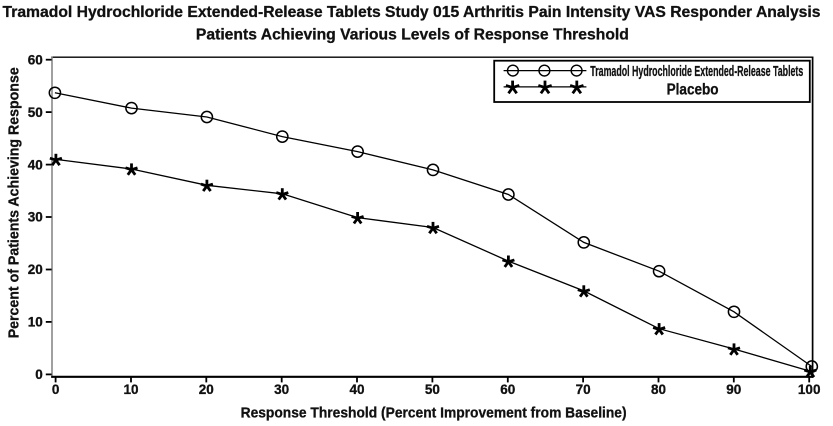  What do you see at coordinates (693, 90) in the screenshot?
I see `svg-text: Placebo` at bounding box center [693, 90].